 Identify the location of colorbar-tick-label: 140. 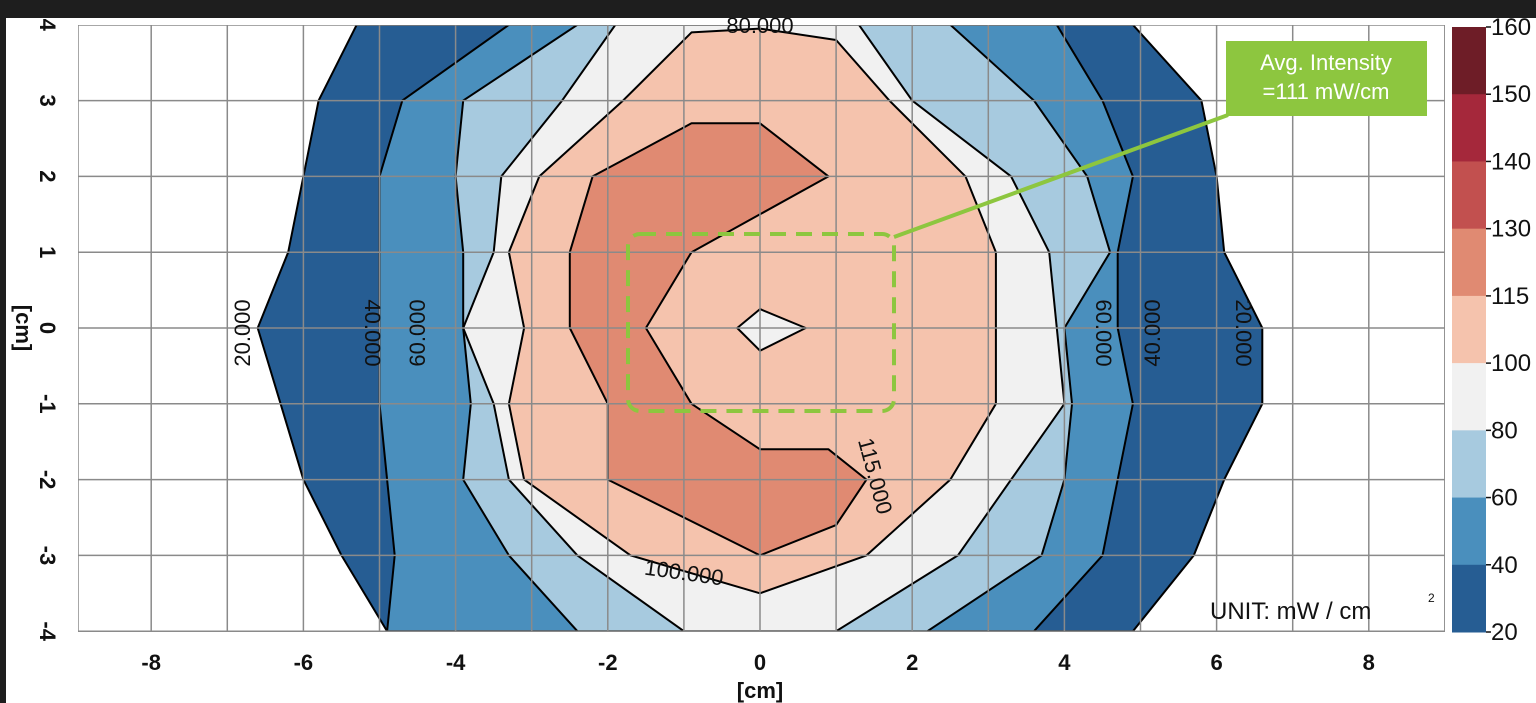
(1511, 161).